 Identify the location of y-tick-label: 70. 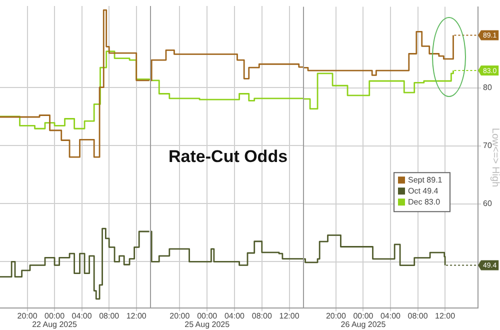
(487, 145).